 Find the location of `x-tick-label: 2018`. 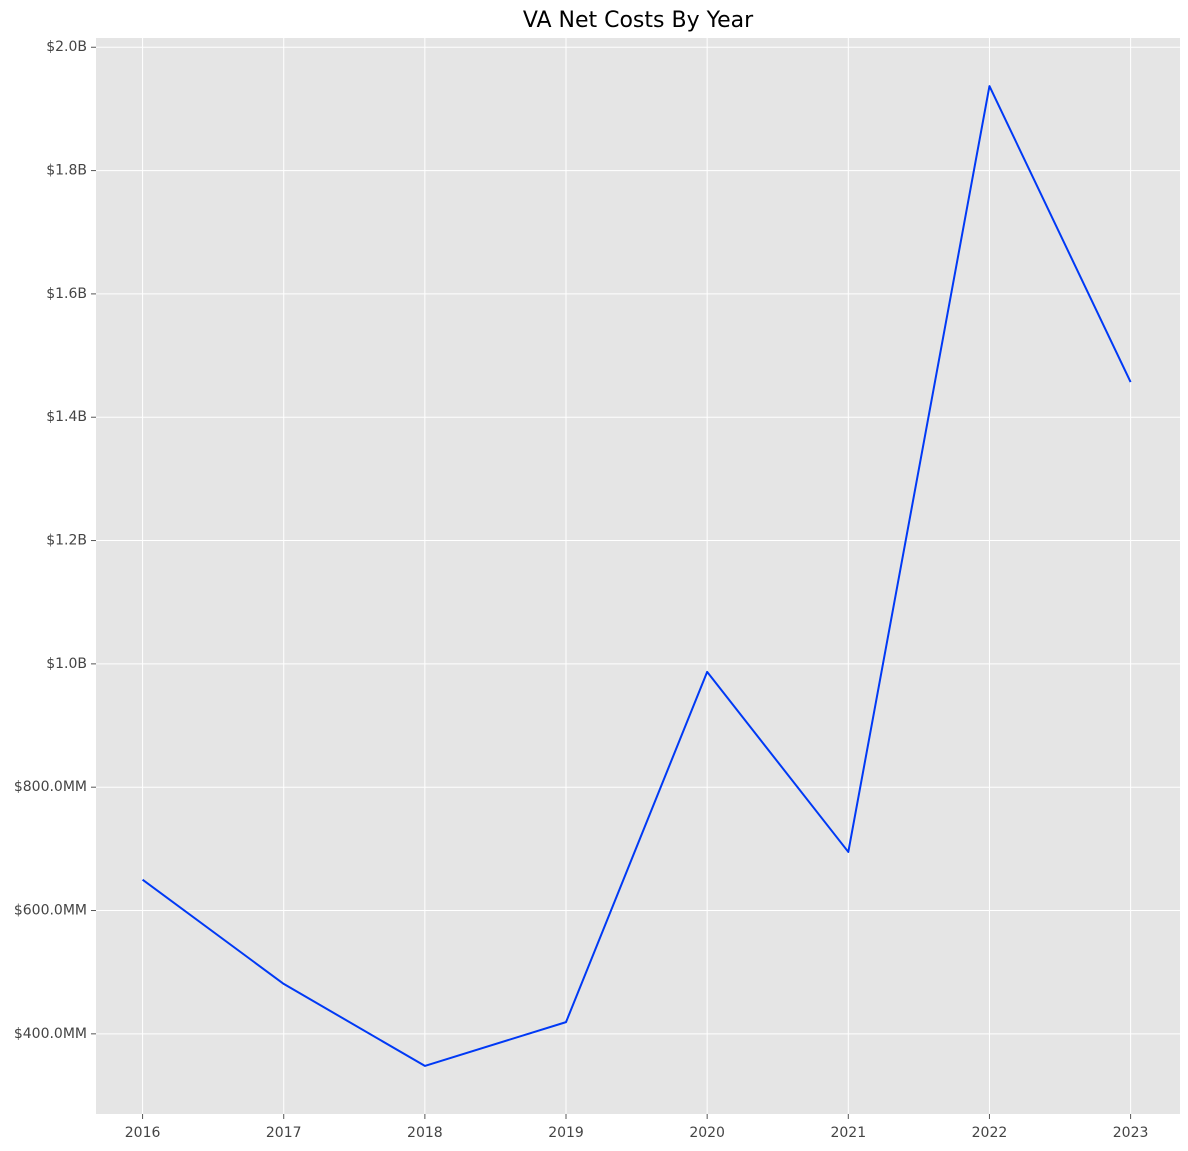

x-tick-label: 2018 is located at coordinates (425, 1133).